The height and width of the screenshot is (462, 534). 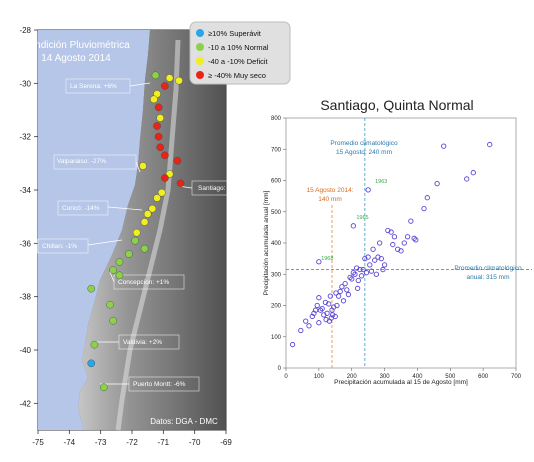 I want to click on y-tick-label: 800, so click(x=276, y=119).